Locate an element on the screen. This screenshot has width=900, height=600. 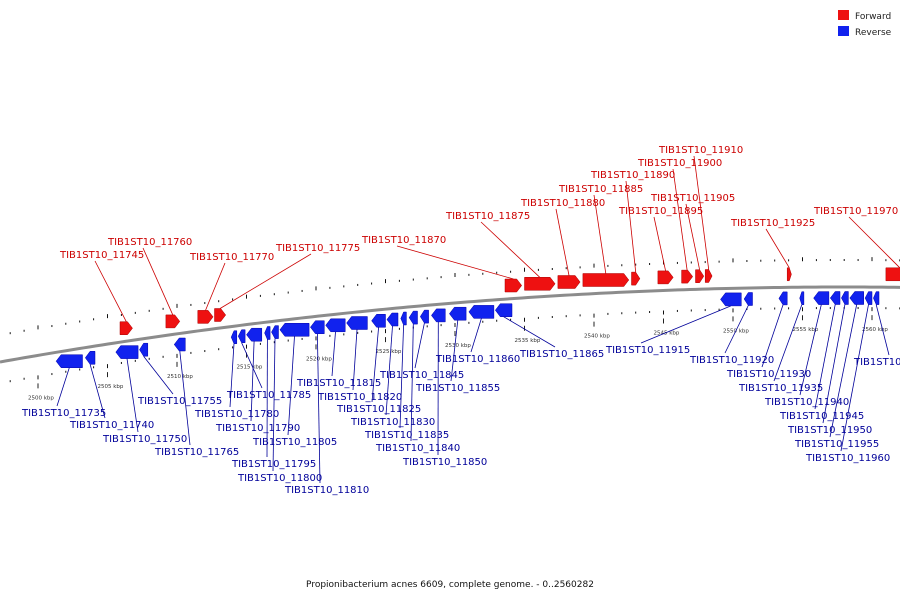
tick-label: 2500 kbp is located at coordinates (41, 398).